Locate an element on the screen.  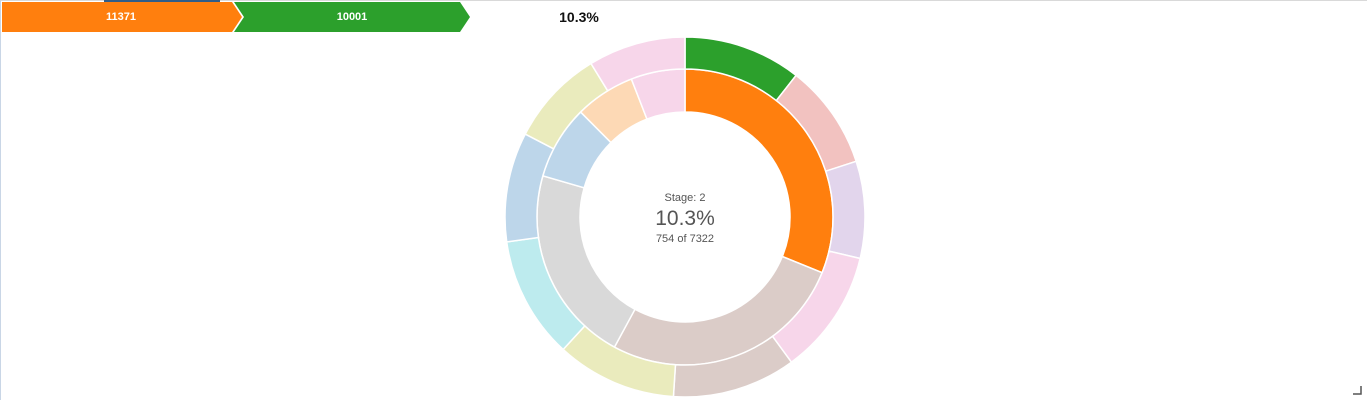
breadcrumb-item-1-label: 11371 is located at coordinates (121, 17).